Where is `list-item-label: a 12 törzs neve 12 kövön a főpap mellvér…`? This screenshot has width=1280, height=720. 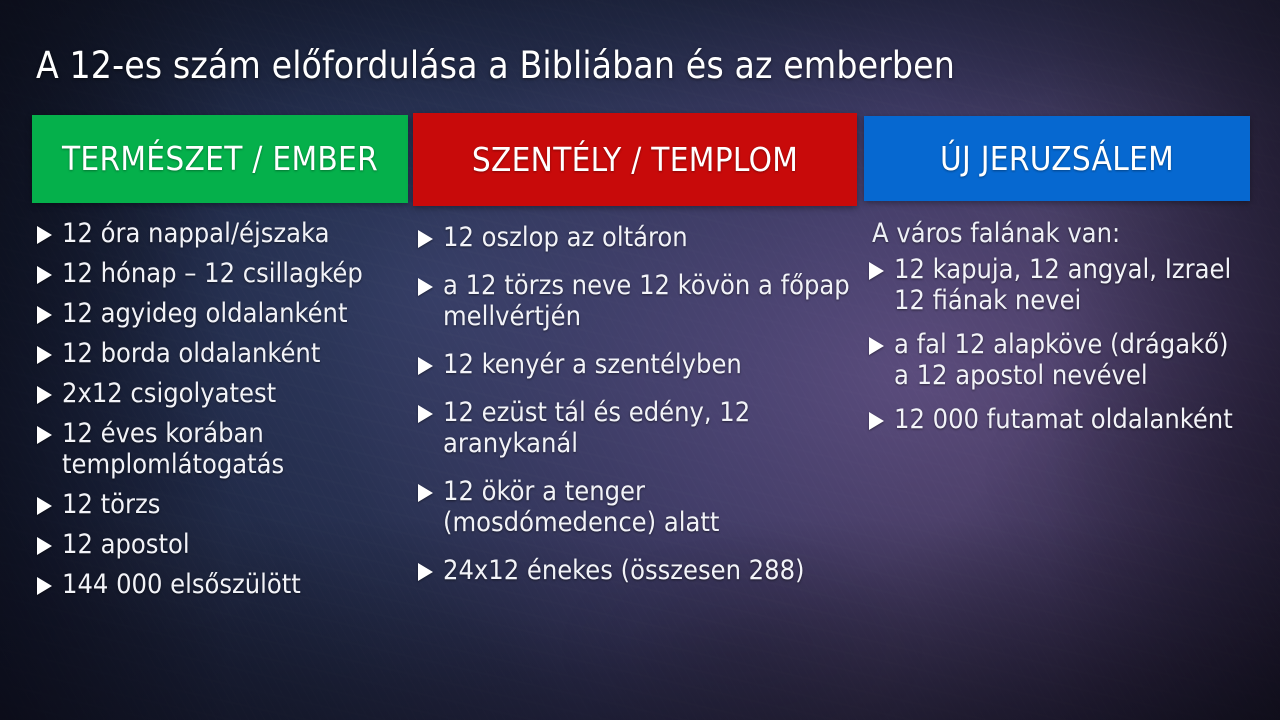
list-item-label: a 12 törzs neve 12 kövön a főpap mellvér… is located at coordinates (646, 301).